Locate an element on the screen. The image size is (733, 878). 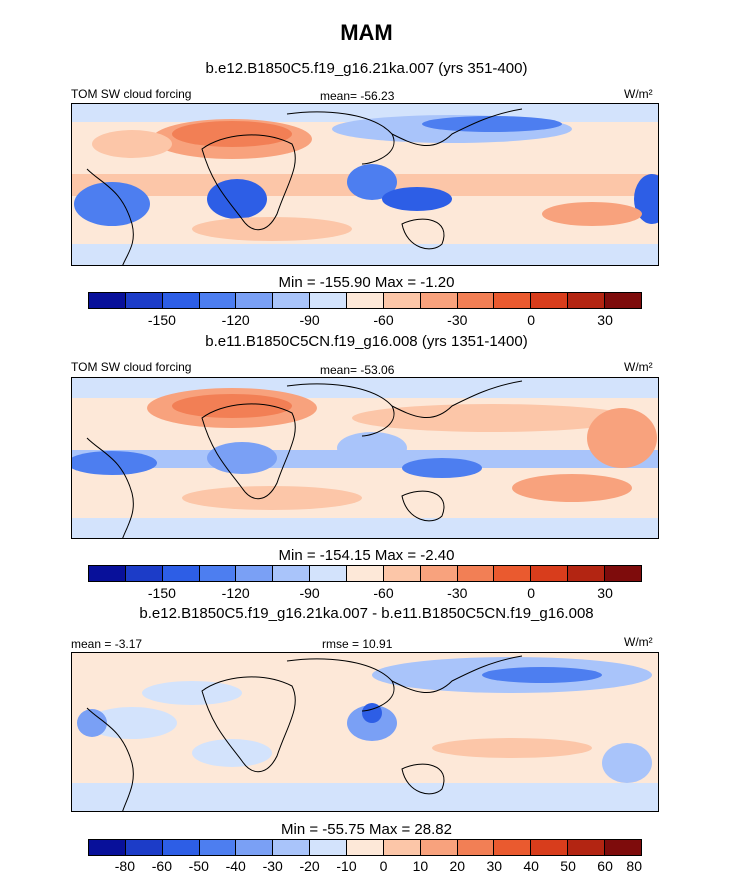
panel3-minmax: Min = -55.75 Max = 28.82 is located at coordinates (366, 829).